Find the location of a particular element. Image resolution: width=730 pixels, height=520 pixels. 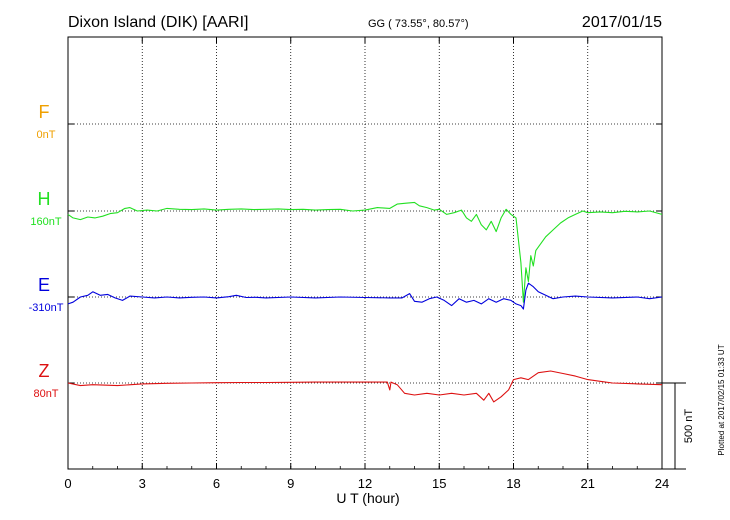

plot-date: 2017/01/15 is located at coordinates (622, 22).